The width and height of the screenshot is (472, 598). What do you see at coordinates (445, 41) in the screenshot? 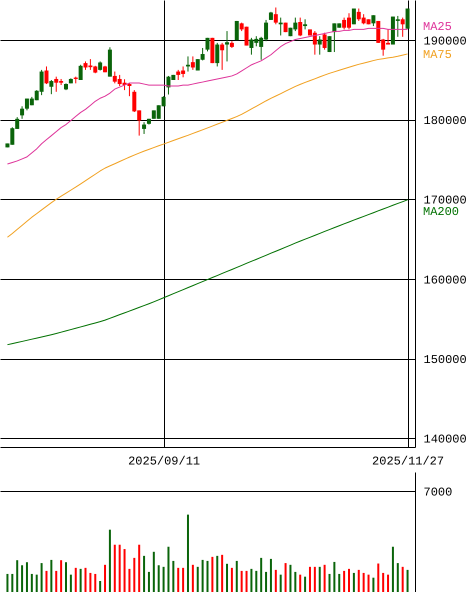
I see `y-tick-label: 190000` at bounding box center [445, 41].